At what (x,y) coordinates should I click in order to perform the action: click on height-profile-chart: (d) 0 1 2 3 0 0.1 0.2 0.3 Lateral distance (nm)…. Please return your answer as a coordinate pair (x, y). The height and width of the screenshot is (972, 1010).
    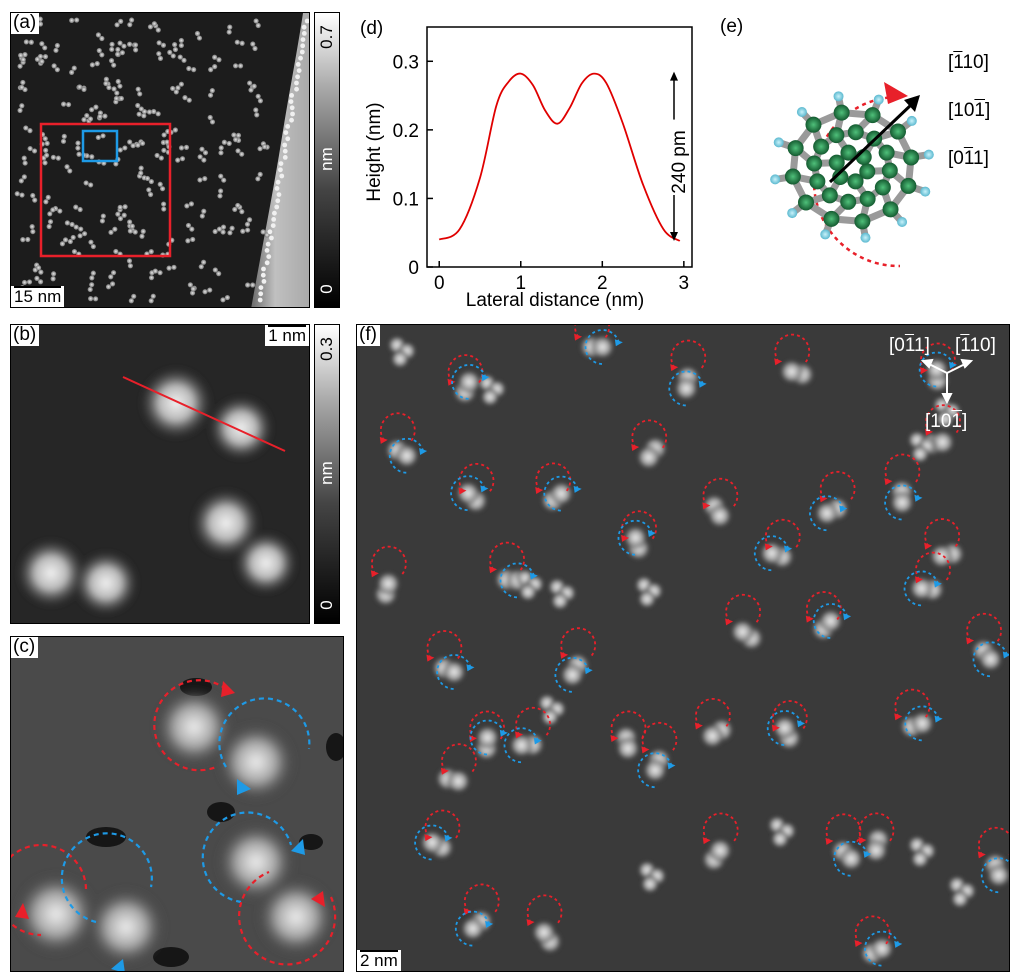
    Looking at the image, I should click on (526, 164).